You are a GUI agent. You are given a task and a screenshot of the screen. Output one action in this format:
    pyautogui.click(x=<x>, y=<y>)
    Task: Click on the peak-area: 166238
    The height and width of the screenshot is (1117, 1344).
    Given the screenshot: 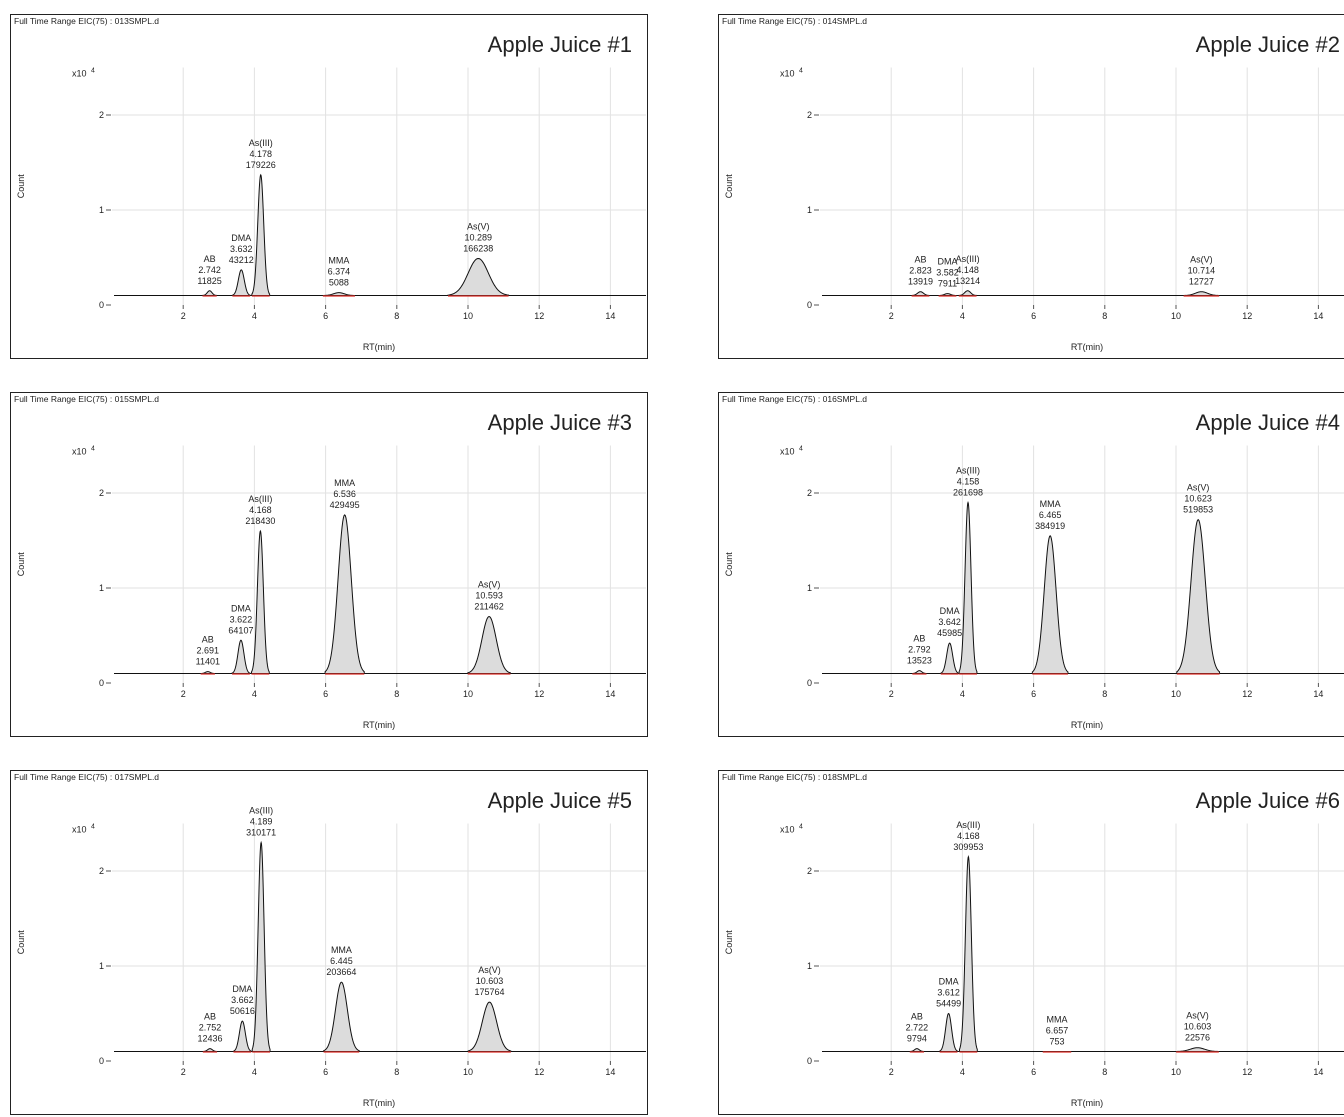 What is the action you would take?
    pyautogui.click(x=478, y=248)
    